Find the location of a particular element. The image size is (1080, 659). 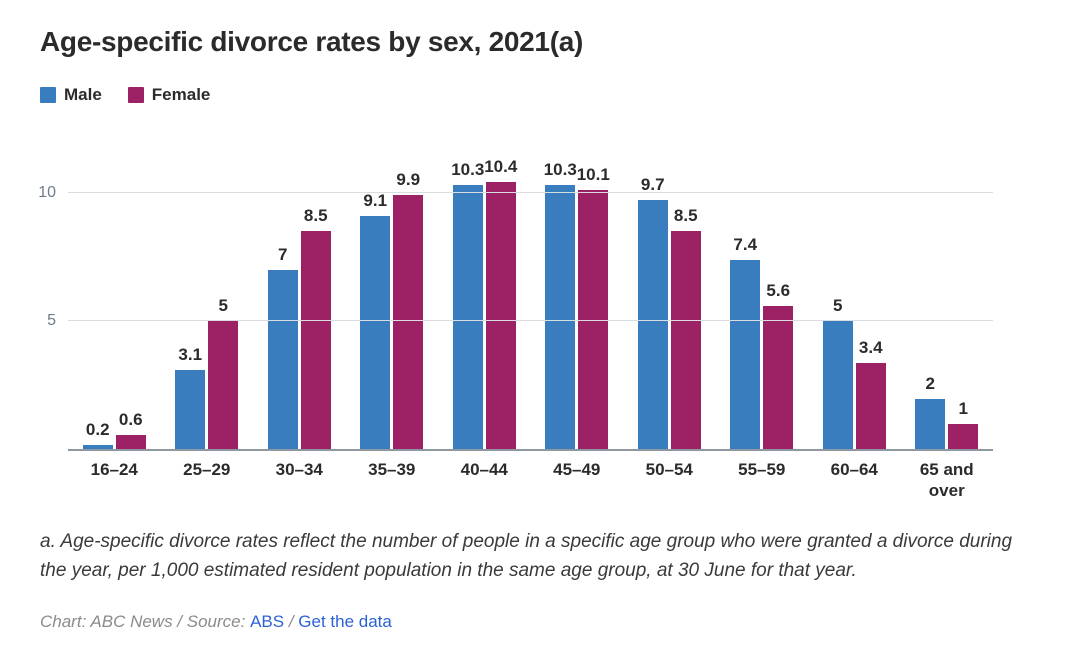

bar-column-female: 5 is located at coordinates (223, 373).